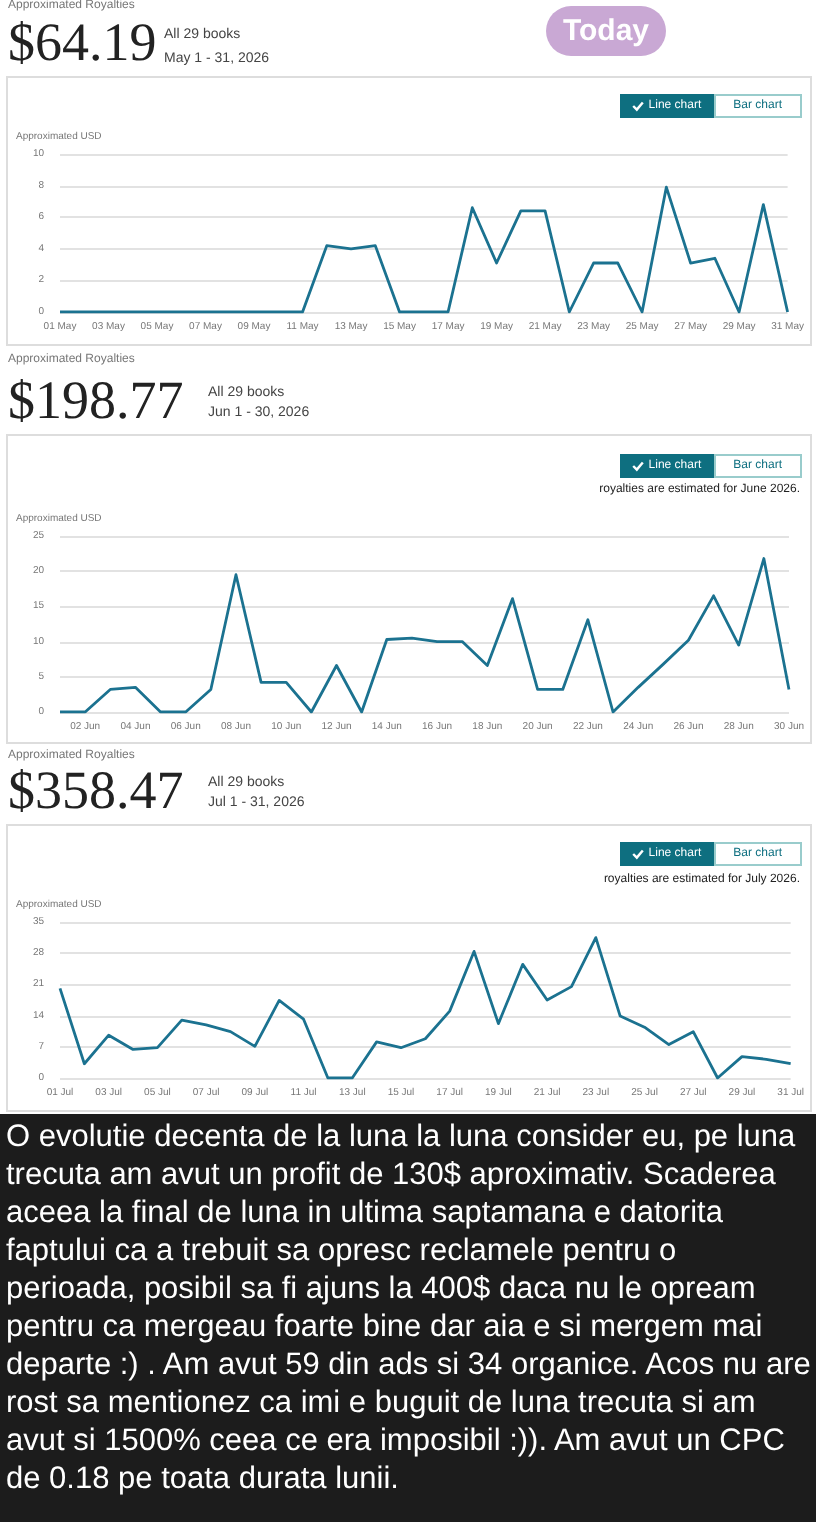  What do you see at coordinates (96, 791) in the screenshot?
I see `chart-title: $358.47` at bounding box center [96, 791].